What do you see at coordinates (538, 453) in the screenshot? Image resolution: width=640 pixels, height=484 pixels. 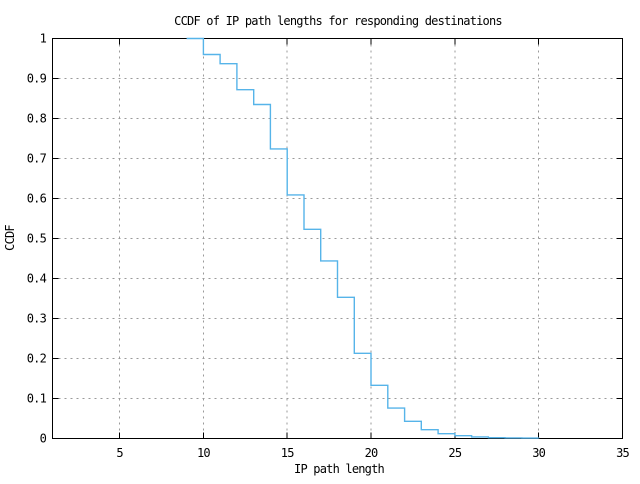 I see `x-tick-label: 30` at bounding box center [538, 453].